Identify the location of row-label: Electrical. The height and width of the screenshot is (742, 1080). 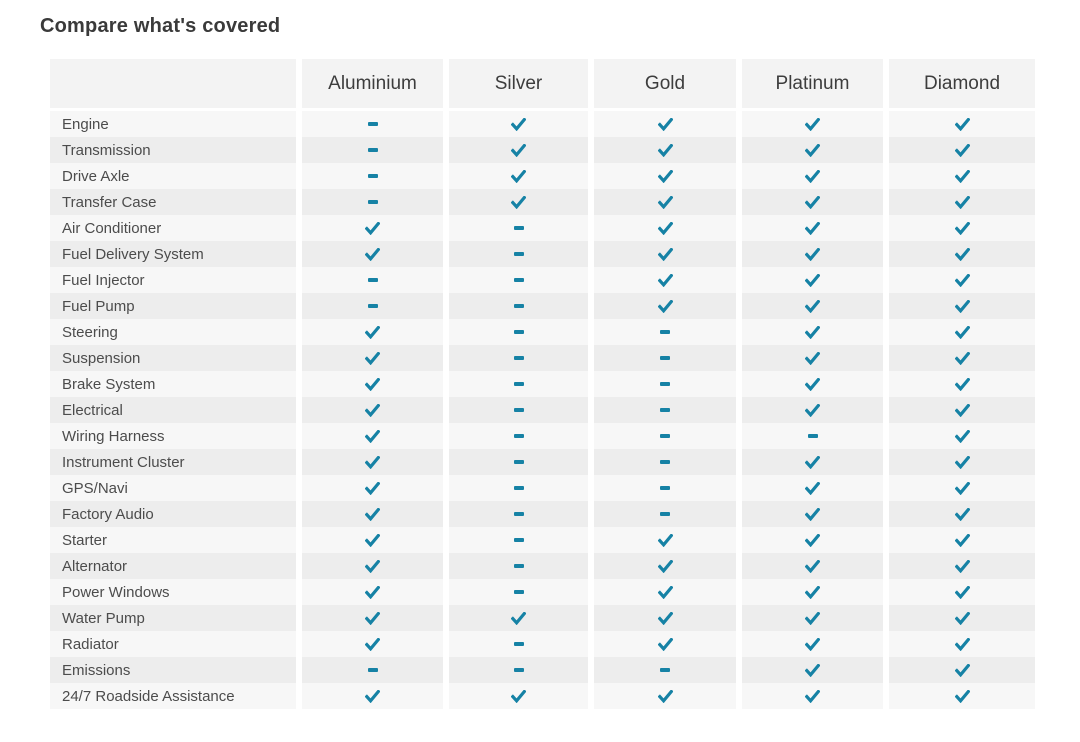
(173, 410).